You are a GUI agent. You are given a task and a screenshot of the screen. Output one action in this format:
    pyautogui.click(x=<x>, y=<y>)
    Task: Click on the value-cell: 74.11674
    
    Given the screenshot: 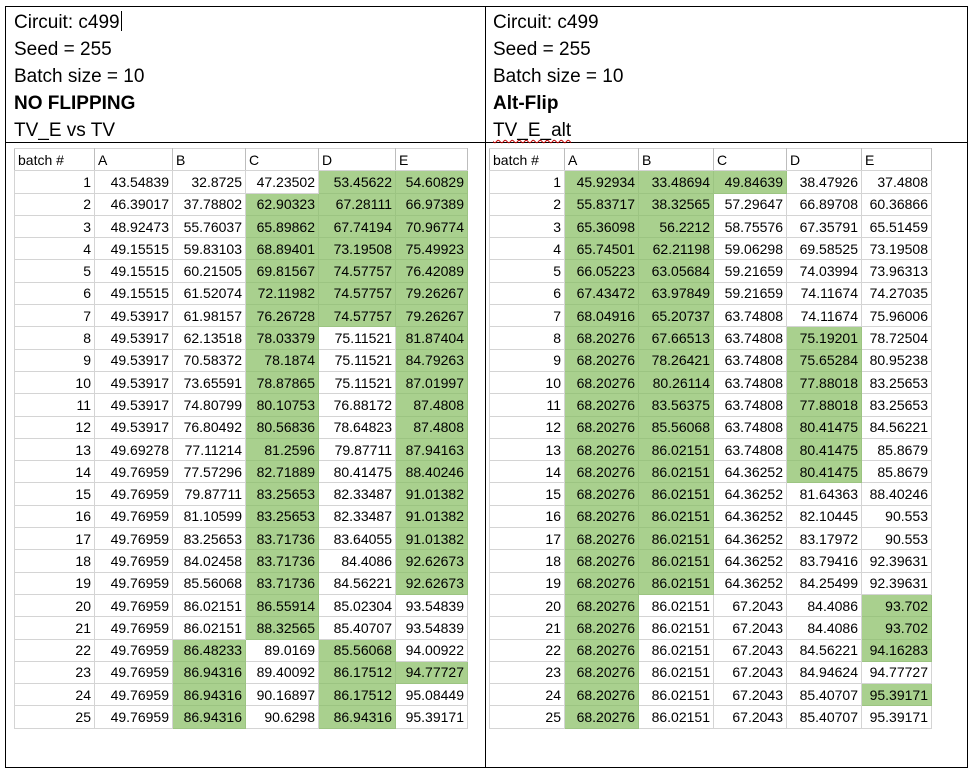 What is the action you would take?
    pyautogui.click(x=824, y=293)
    